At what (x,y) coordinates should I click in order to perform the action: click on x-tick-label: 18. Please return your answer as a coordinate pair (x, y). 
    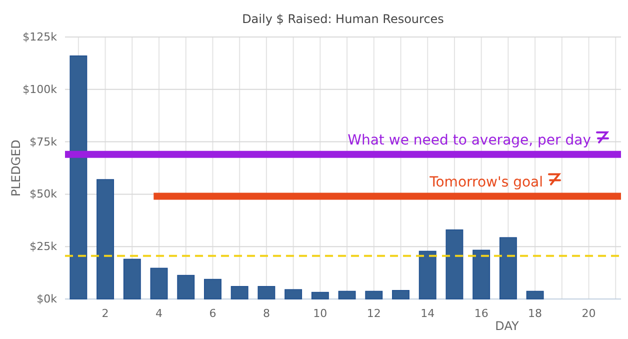
    Looking at the image, I should click on (535, 313).